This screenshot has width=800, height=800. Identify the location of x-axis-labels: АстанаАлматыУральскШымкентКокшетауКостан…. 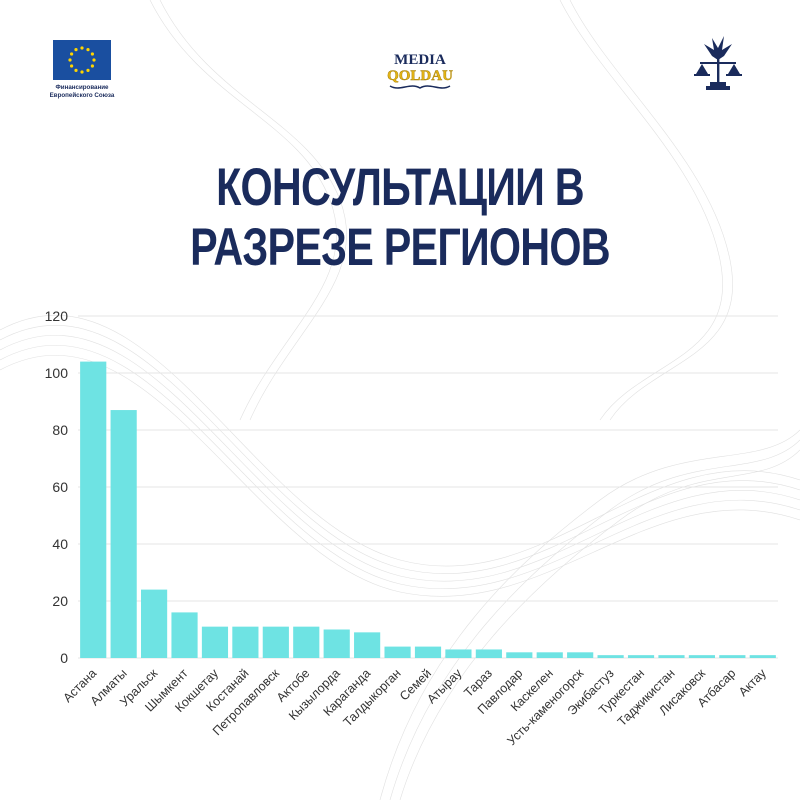
(414, 707).